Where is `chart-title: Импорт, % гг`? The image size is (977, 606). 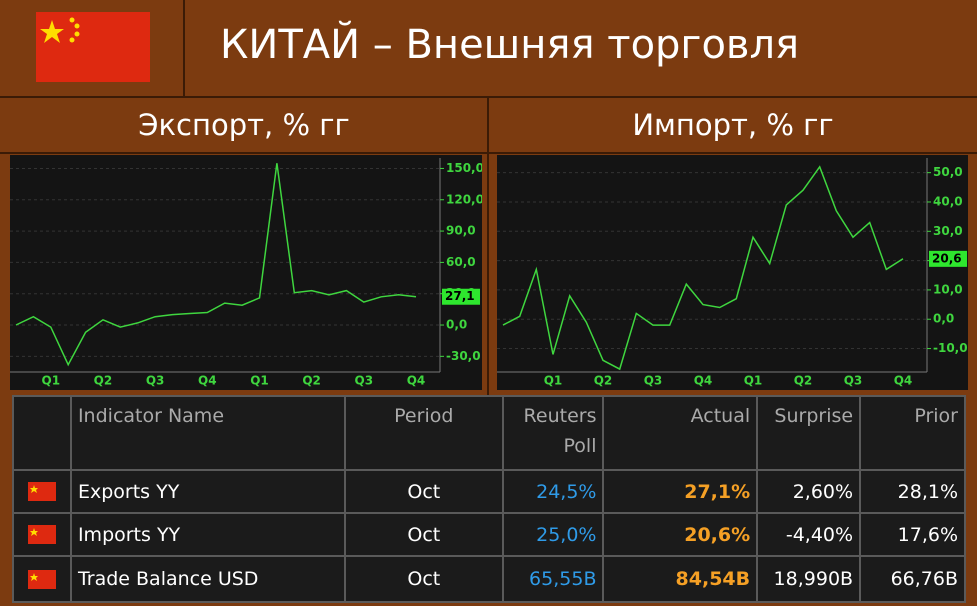
chart-title: Импорт, % гг is located at coordinates (733, 125).